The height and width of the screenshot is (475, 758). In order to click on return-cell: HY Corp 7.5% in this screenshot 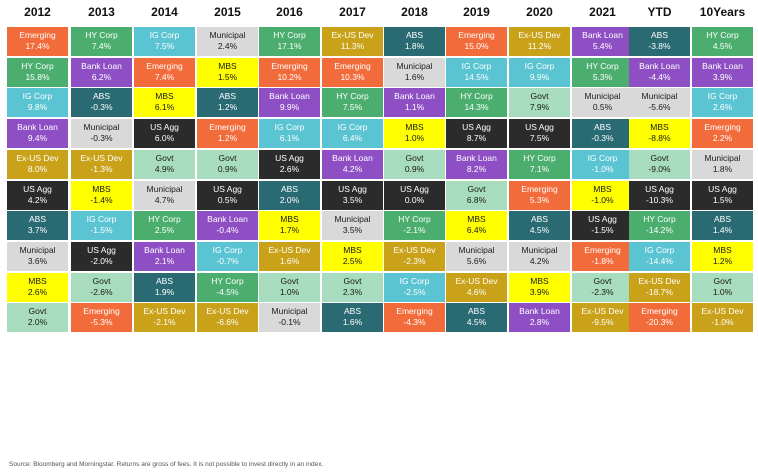, I will do `click(352, 103)`.